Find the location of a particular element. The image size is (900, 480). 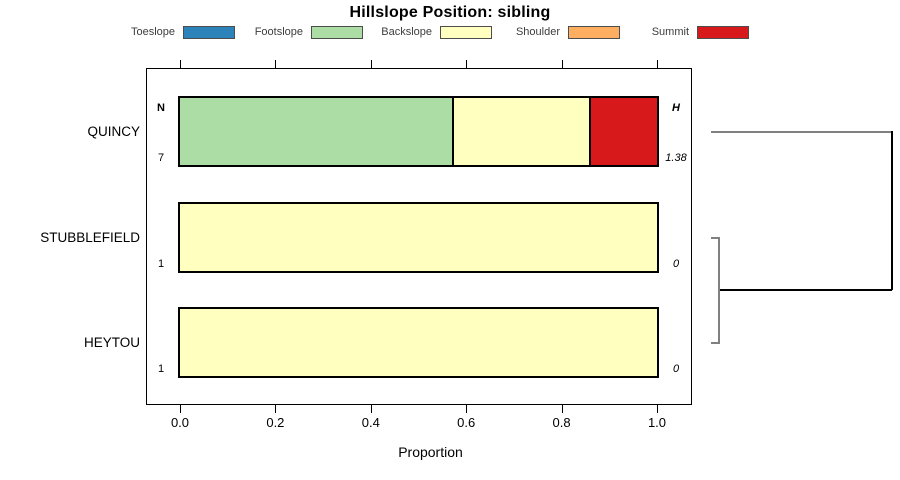

dendrogram-branch-quincy is located at coordinates (801, 131).